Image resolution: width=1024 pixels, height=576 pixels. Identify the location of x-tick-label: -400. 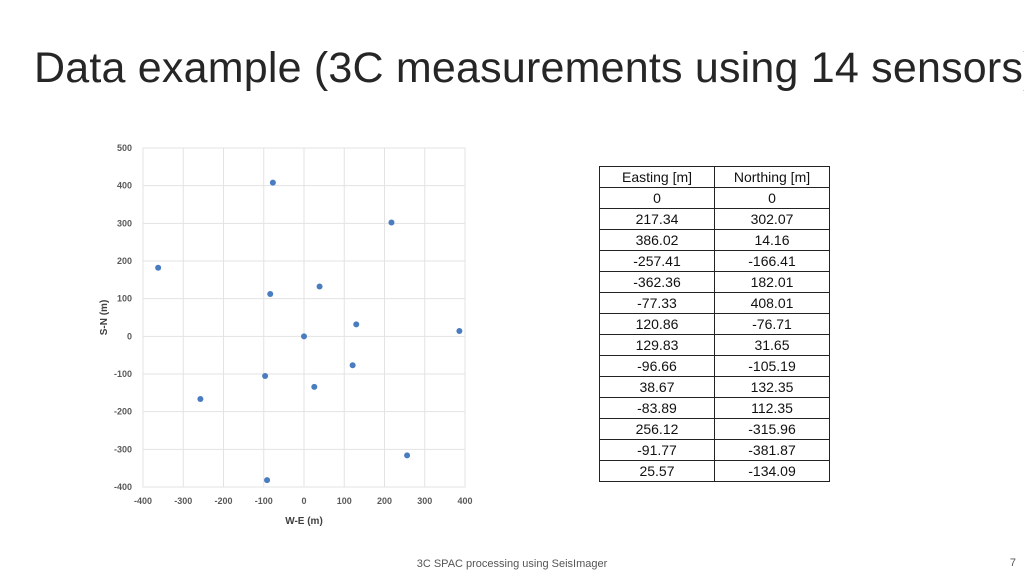
(143, 501).